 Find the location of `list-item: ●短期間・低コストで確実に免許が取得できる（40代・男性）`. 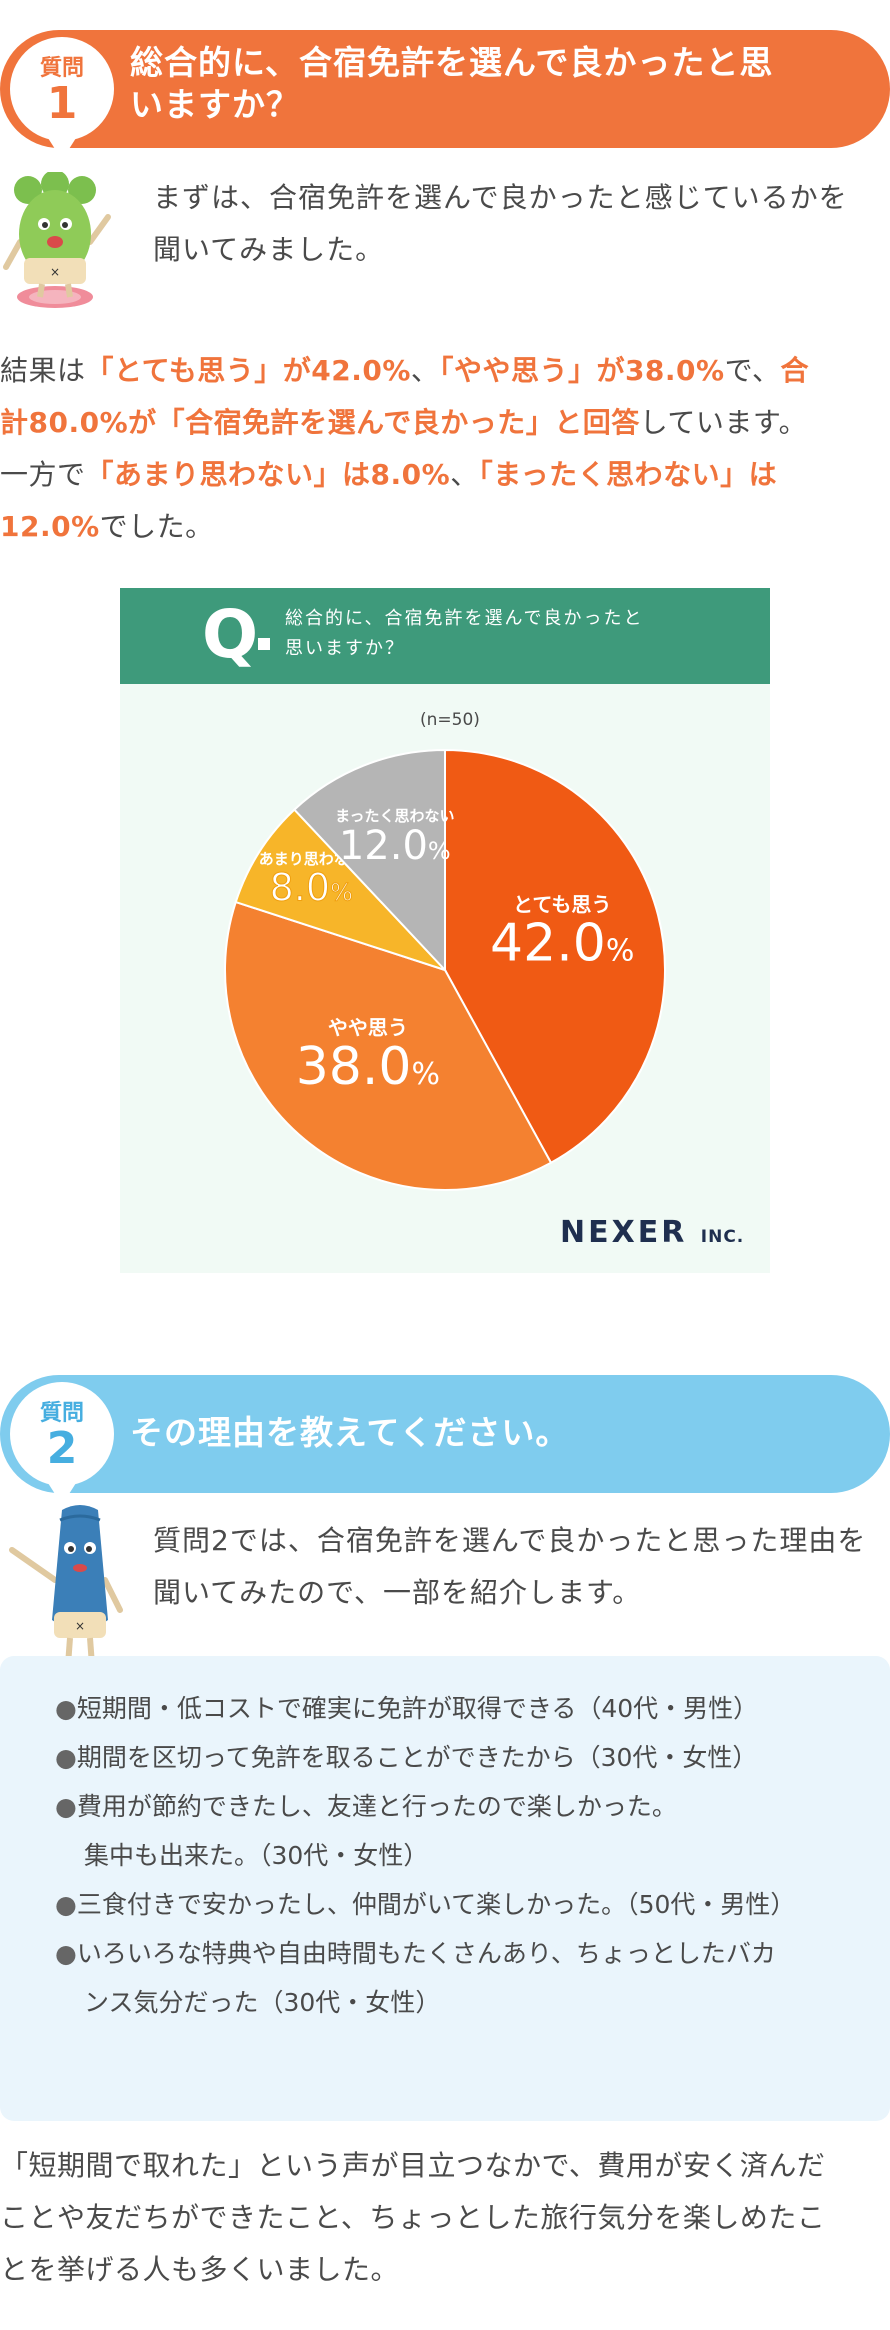

list-item: ●短期間・低コストで確実に免許が取得できる（40代・男性） is located at coordinates (407, 1708).